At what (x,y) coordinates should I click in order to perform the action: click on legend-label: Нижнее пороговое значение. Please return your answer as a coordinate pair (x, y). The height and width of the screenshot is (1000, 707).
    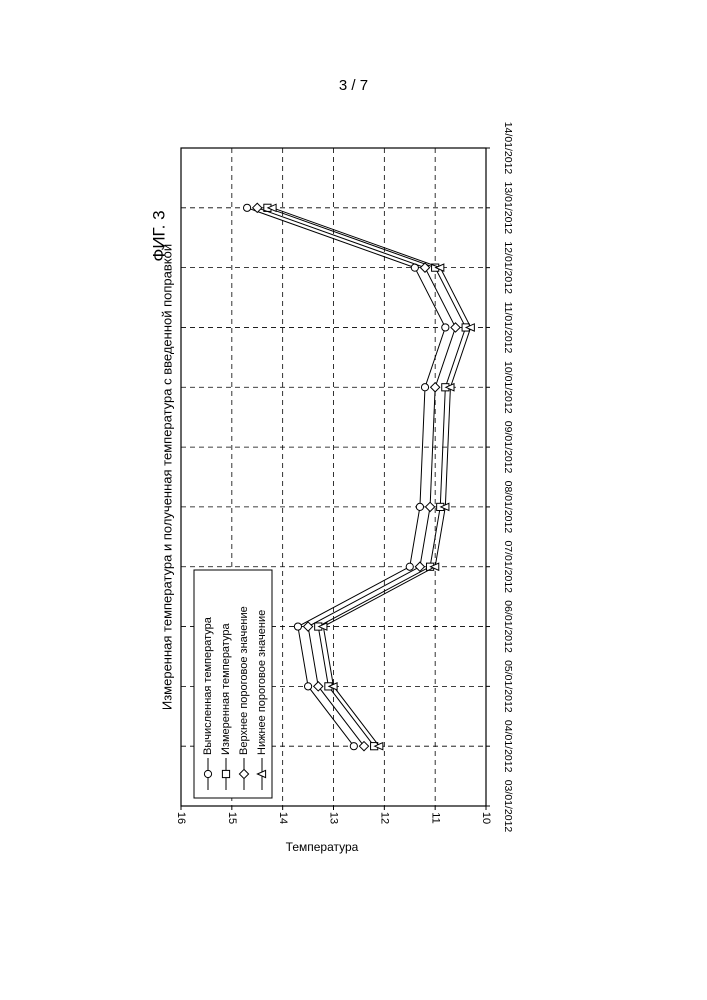
    Looking at the image, I should click on (262, 682).